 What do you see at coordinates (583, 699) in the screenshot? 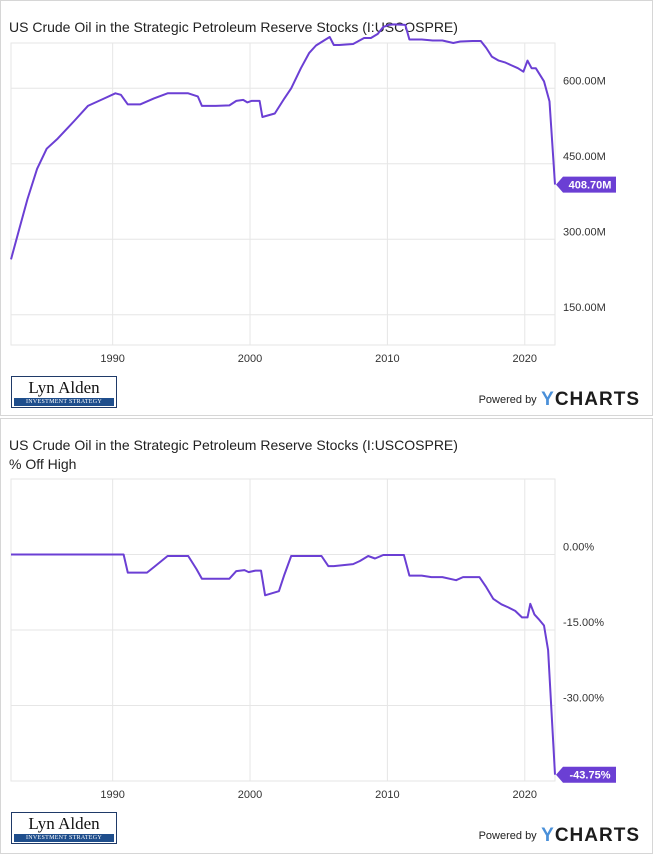
I see `y-tick-label: -30.00%` at bounding box center [583, 699].